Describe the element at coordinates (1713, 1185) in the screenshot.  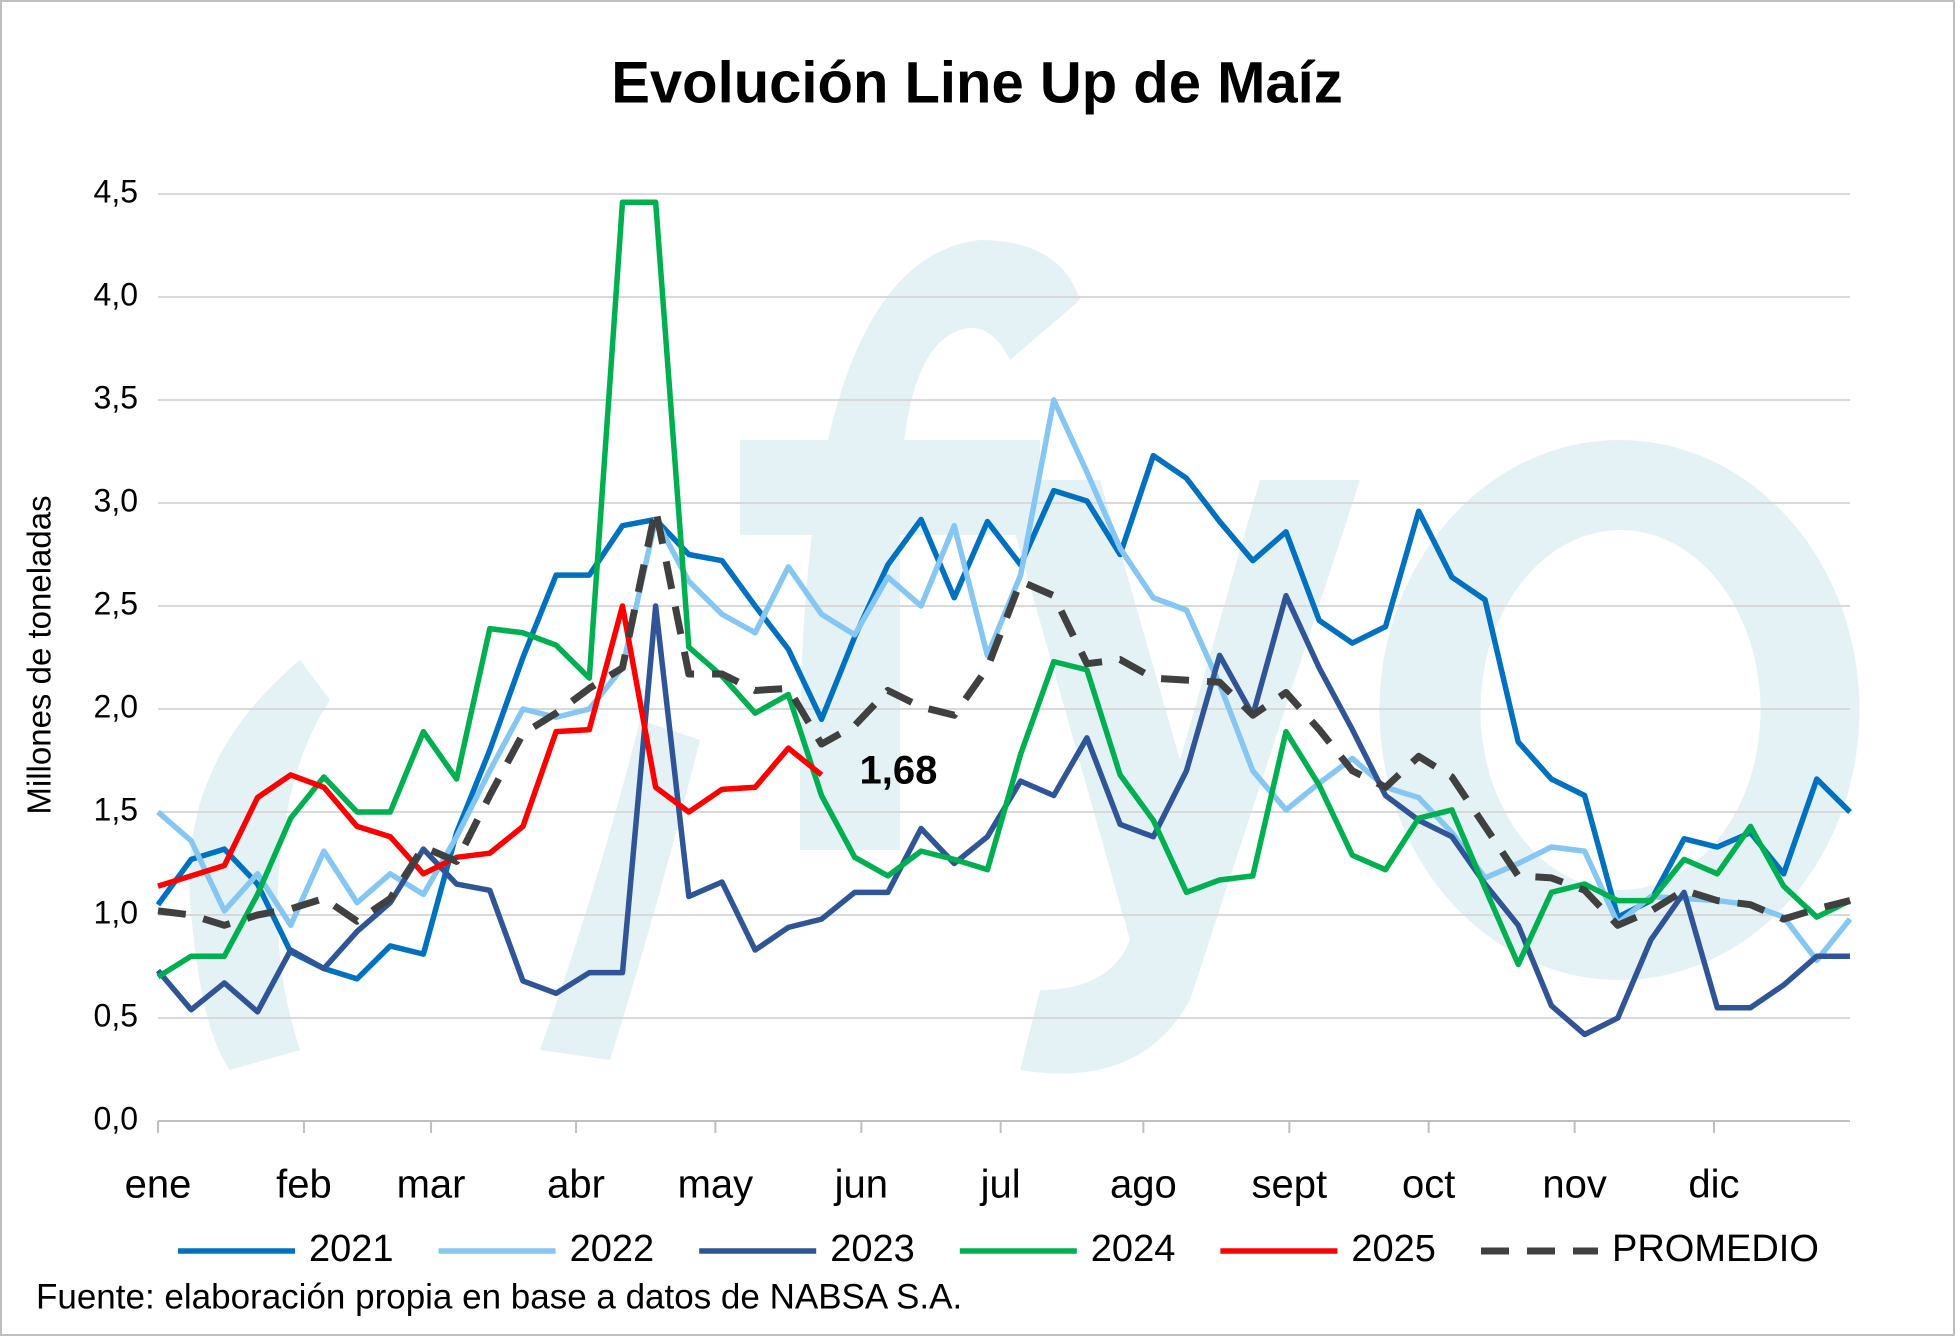
I see `x-tick-label: dic` at that location.